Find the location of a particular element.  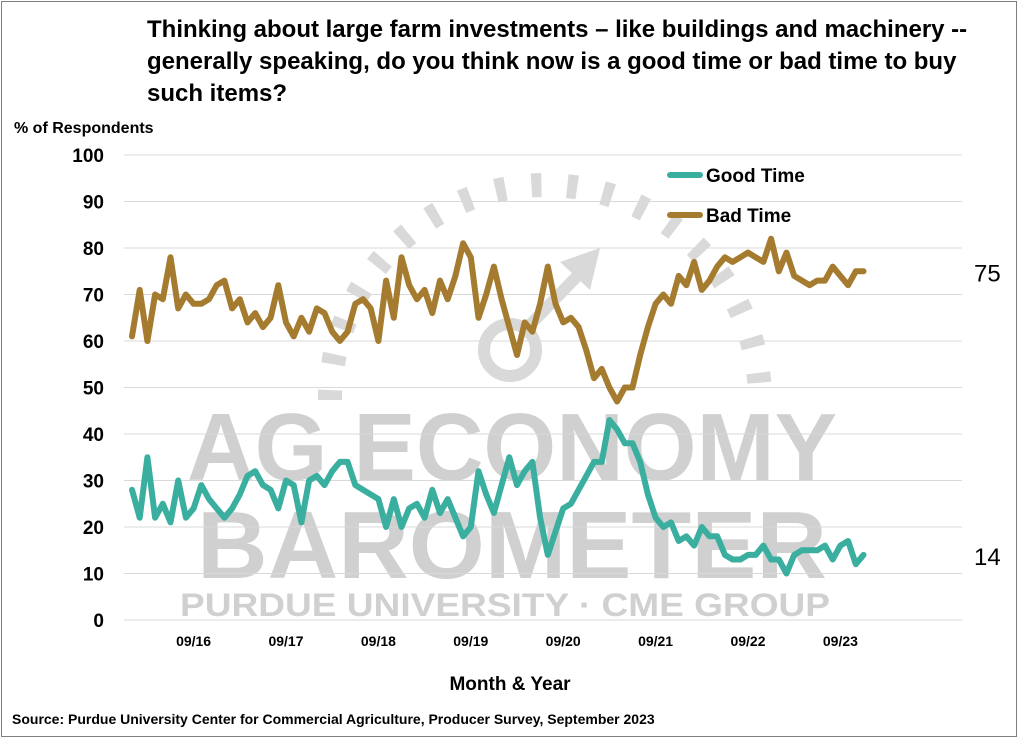

x-tick-label: 09/16 is located at coordinates (193, 641).